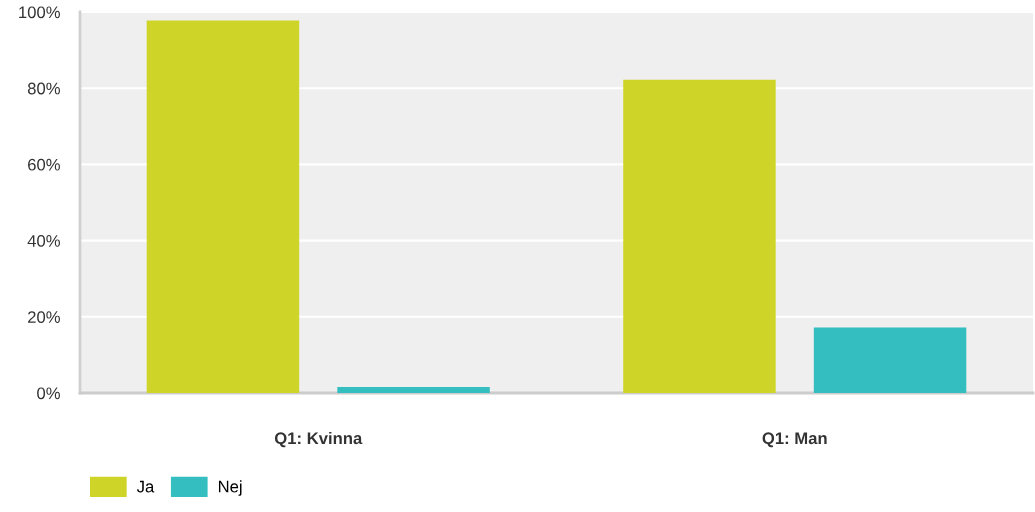 The height and width of the screenshot is (512, 1035). Describe the element at coordinates (44, 317) in the screenshot. I see `y-tick-label: 20%` at that location.